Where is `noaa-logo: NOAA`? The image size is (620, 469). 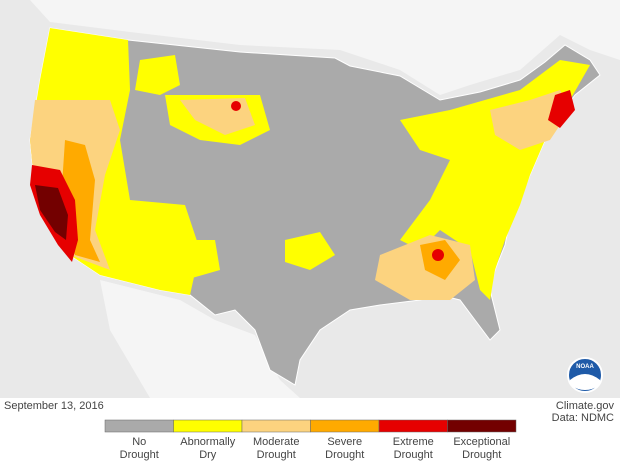 noaa-logo: NOAA is located at coordinates (585, 375).